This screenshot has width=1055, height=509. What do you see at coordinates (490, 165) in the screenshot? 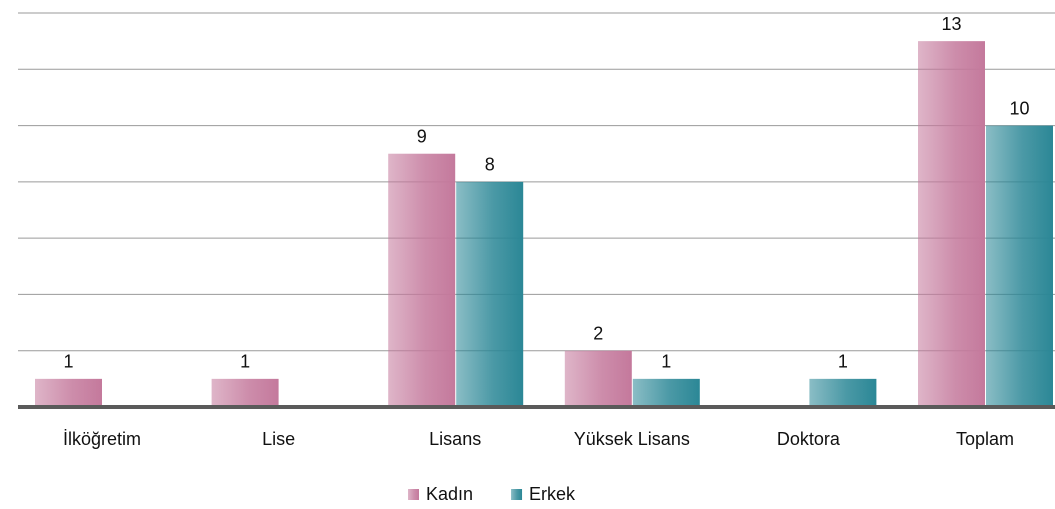
I see `data-label: 8` at bounding box center [490, 165].